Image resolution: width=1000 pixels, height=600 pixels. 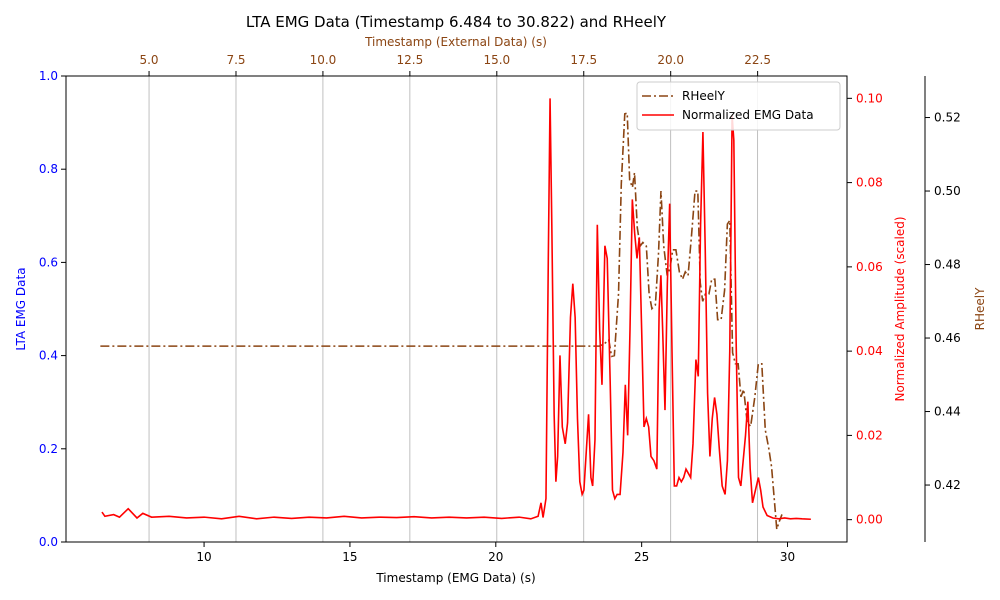 What do you see at coordinates (48, 356) in the screenshot?
I see `left-tick-label-2: 0.4` at bounding box center [48, 356].